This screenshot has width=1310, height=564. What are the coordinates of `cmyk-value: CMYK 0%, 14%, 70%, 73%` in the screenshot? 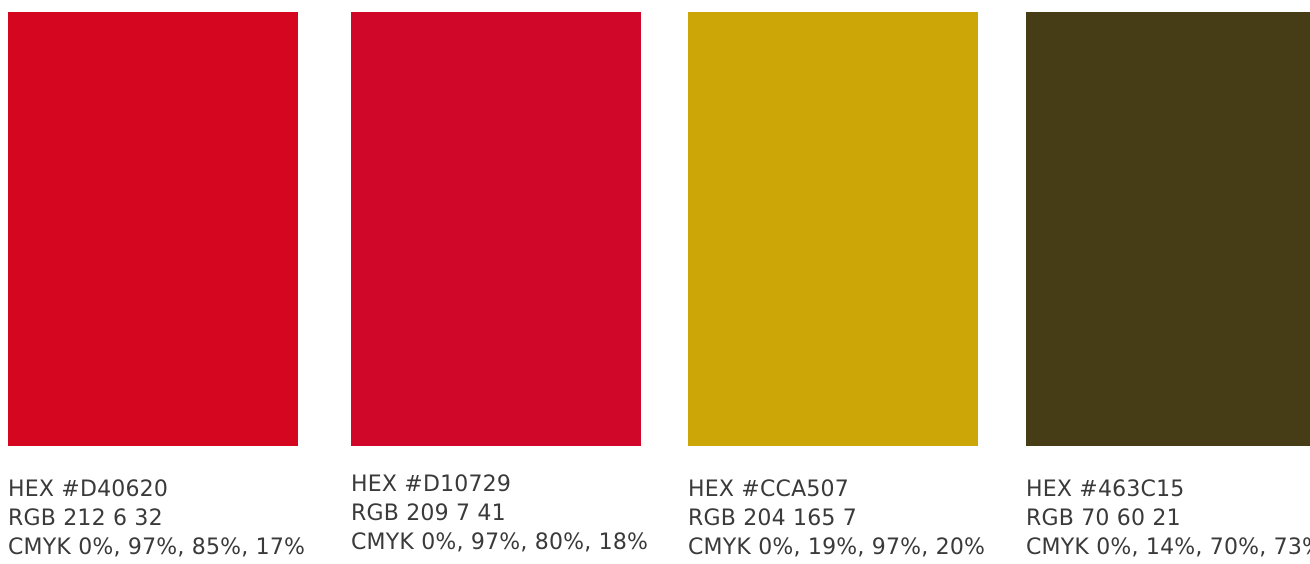 It's located at (1168, 547).